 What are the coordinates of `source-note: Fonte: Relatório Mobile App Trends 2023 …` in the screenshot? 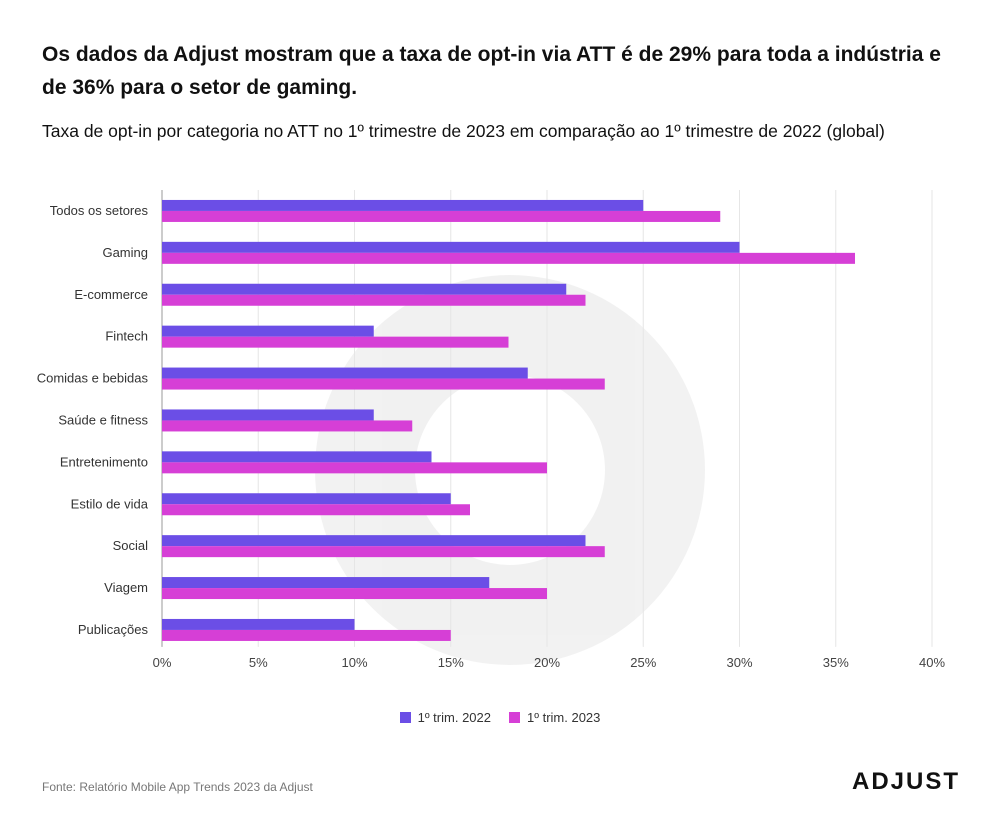 It's located at (177, 787).